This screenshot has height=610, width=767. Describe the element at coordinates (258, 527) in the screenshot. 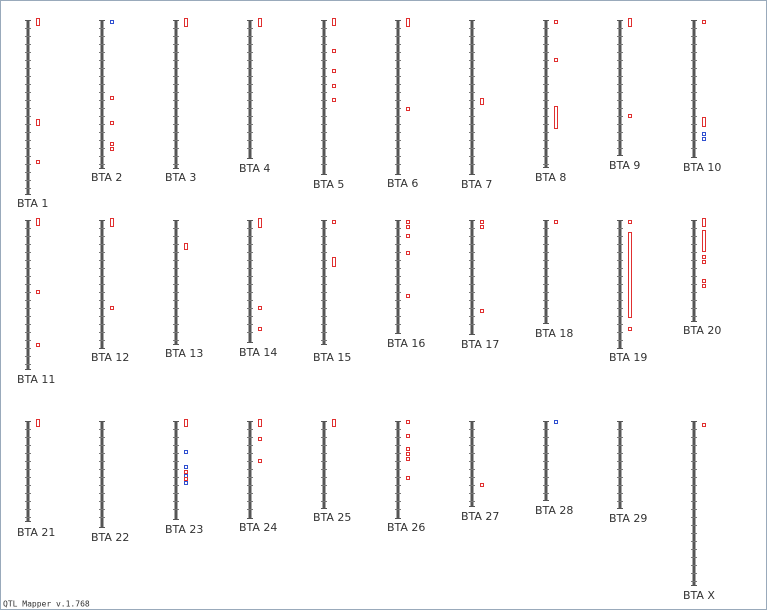

I see `chromosome-label: BTA 24` at that location.